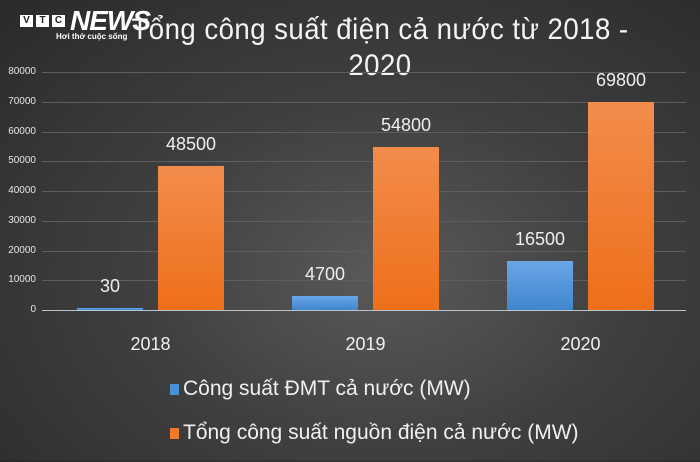 This screenshot has width=700, height=462. I want to click on legend-item-total: Tổng công suất nguồn điện cả nước (MW), so click(374, 433).